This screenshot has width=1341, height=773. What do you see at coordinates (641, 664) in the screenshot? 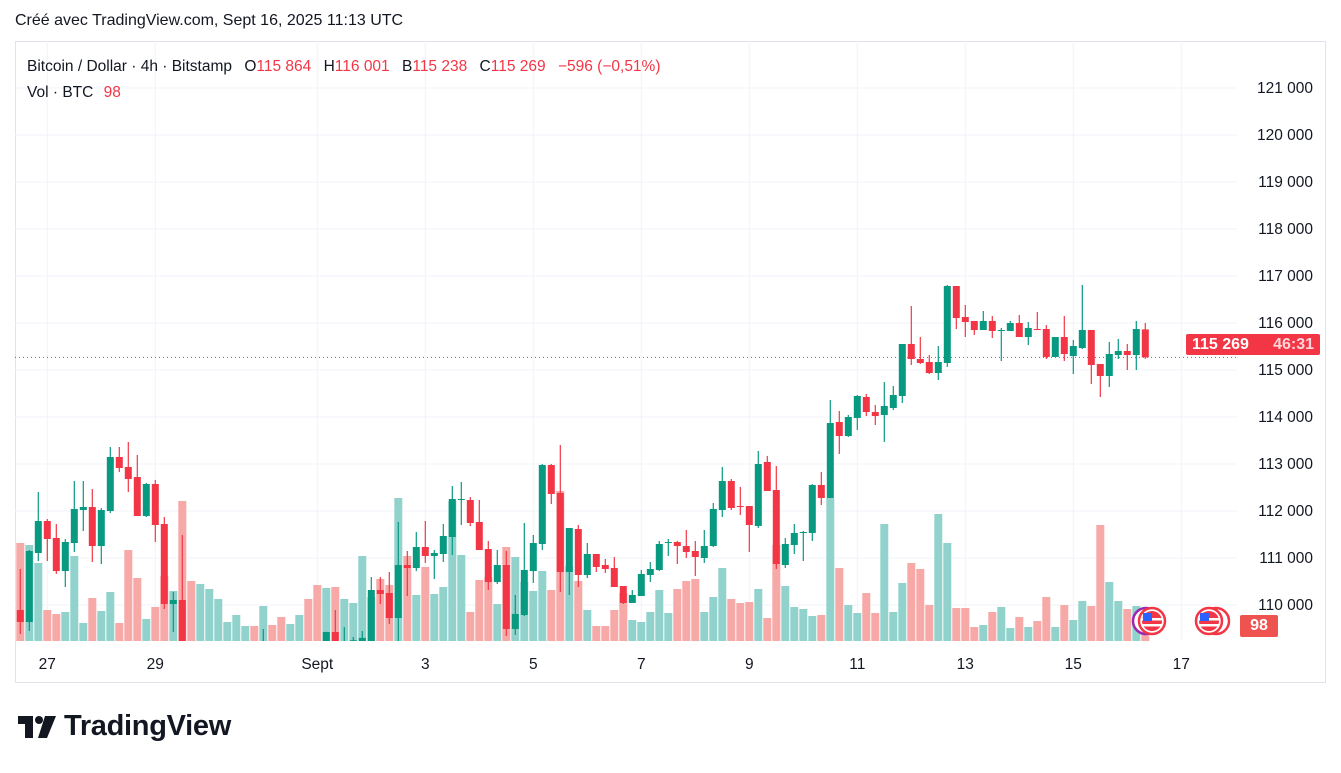
I see `time-tick-label: 7` at bounding box center [641, 664].